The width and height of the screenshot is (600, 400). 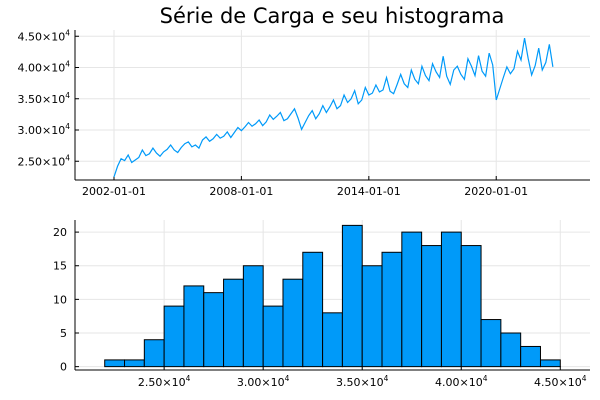 I want to click on line-plot-x-tick-label: 2020-01-01, so click(x=496, y=191).